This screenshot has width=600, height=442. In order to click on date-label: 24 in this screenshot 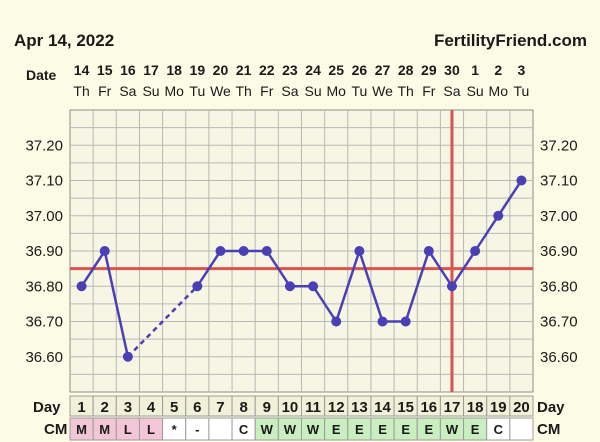, I will do `click(313, 70)`.